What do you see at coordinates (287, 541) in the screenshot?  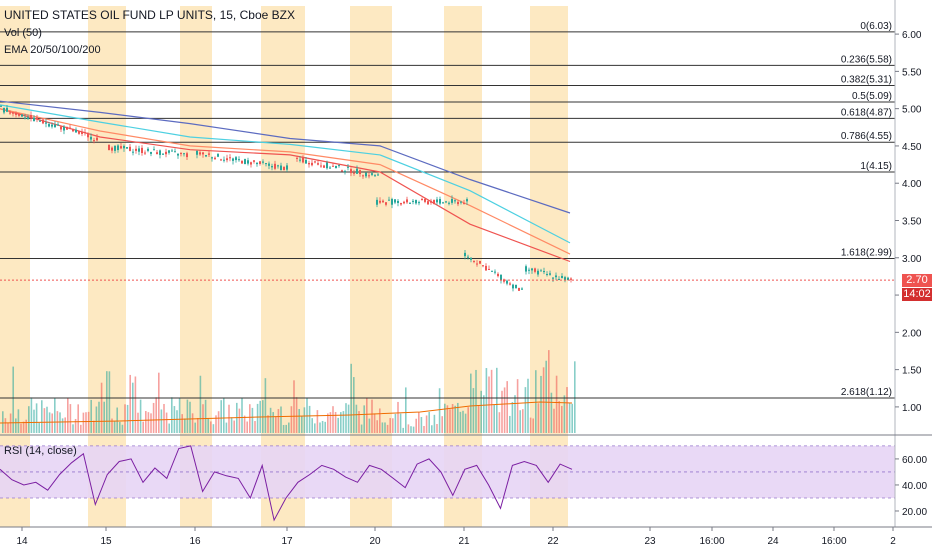 I see `time-tick-label: 17` at bounding box center [287, 541].